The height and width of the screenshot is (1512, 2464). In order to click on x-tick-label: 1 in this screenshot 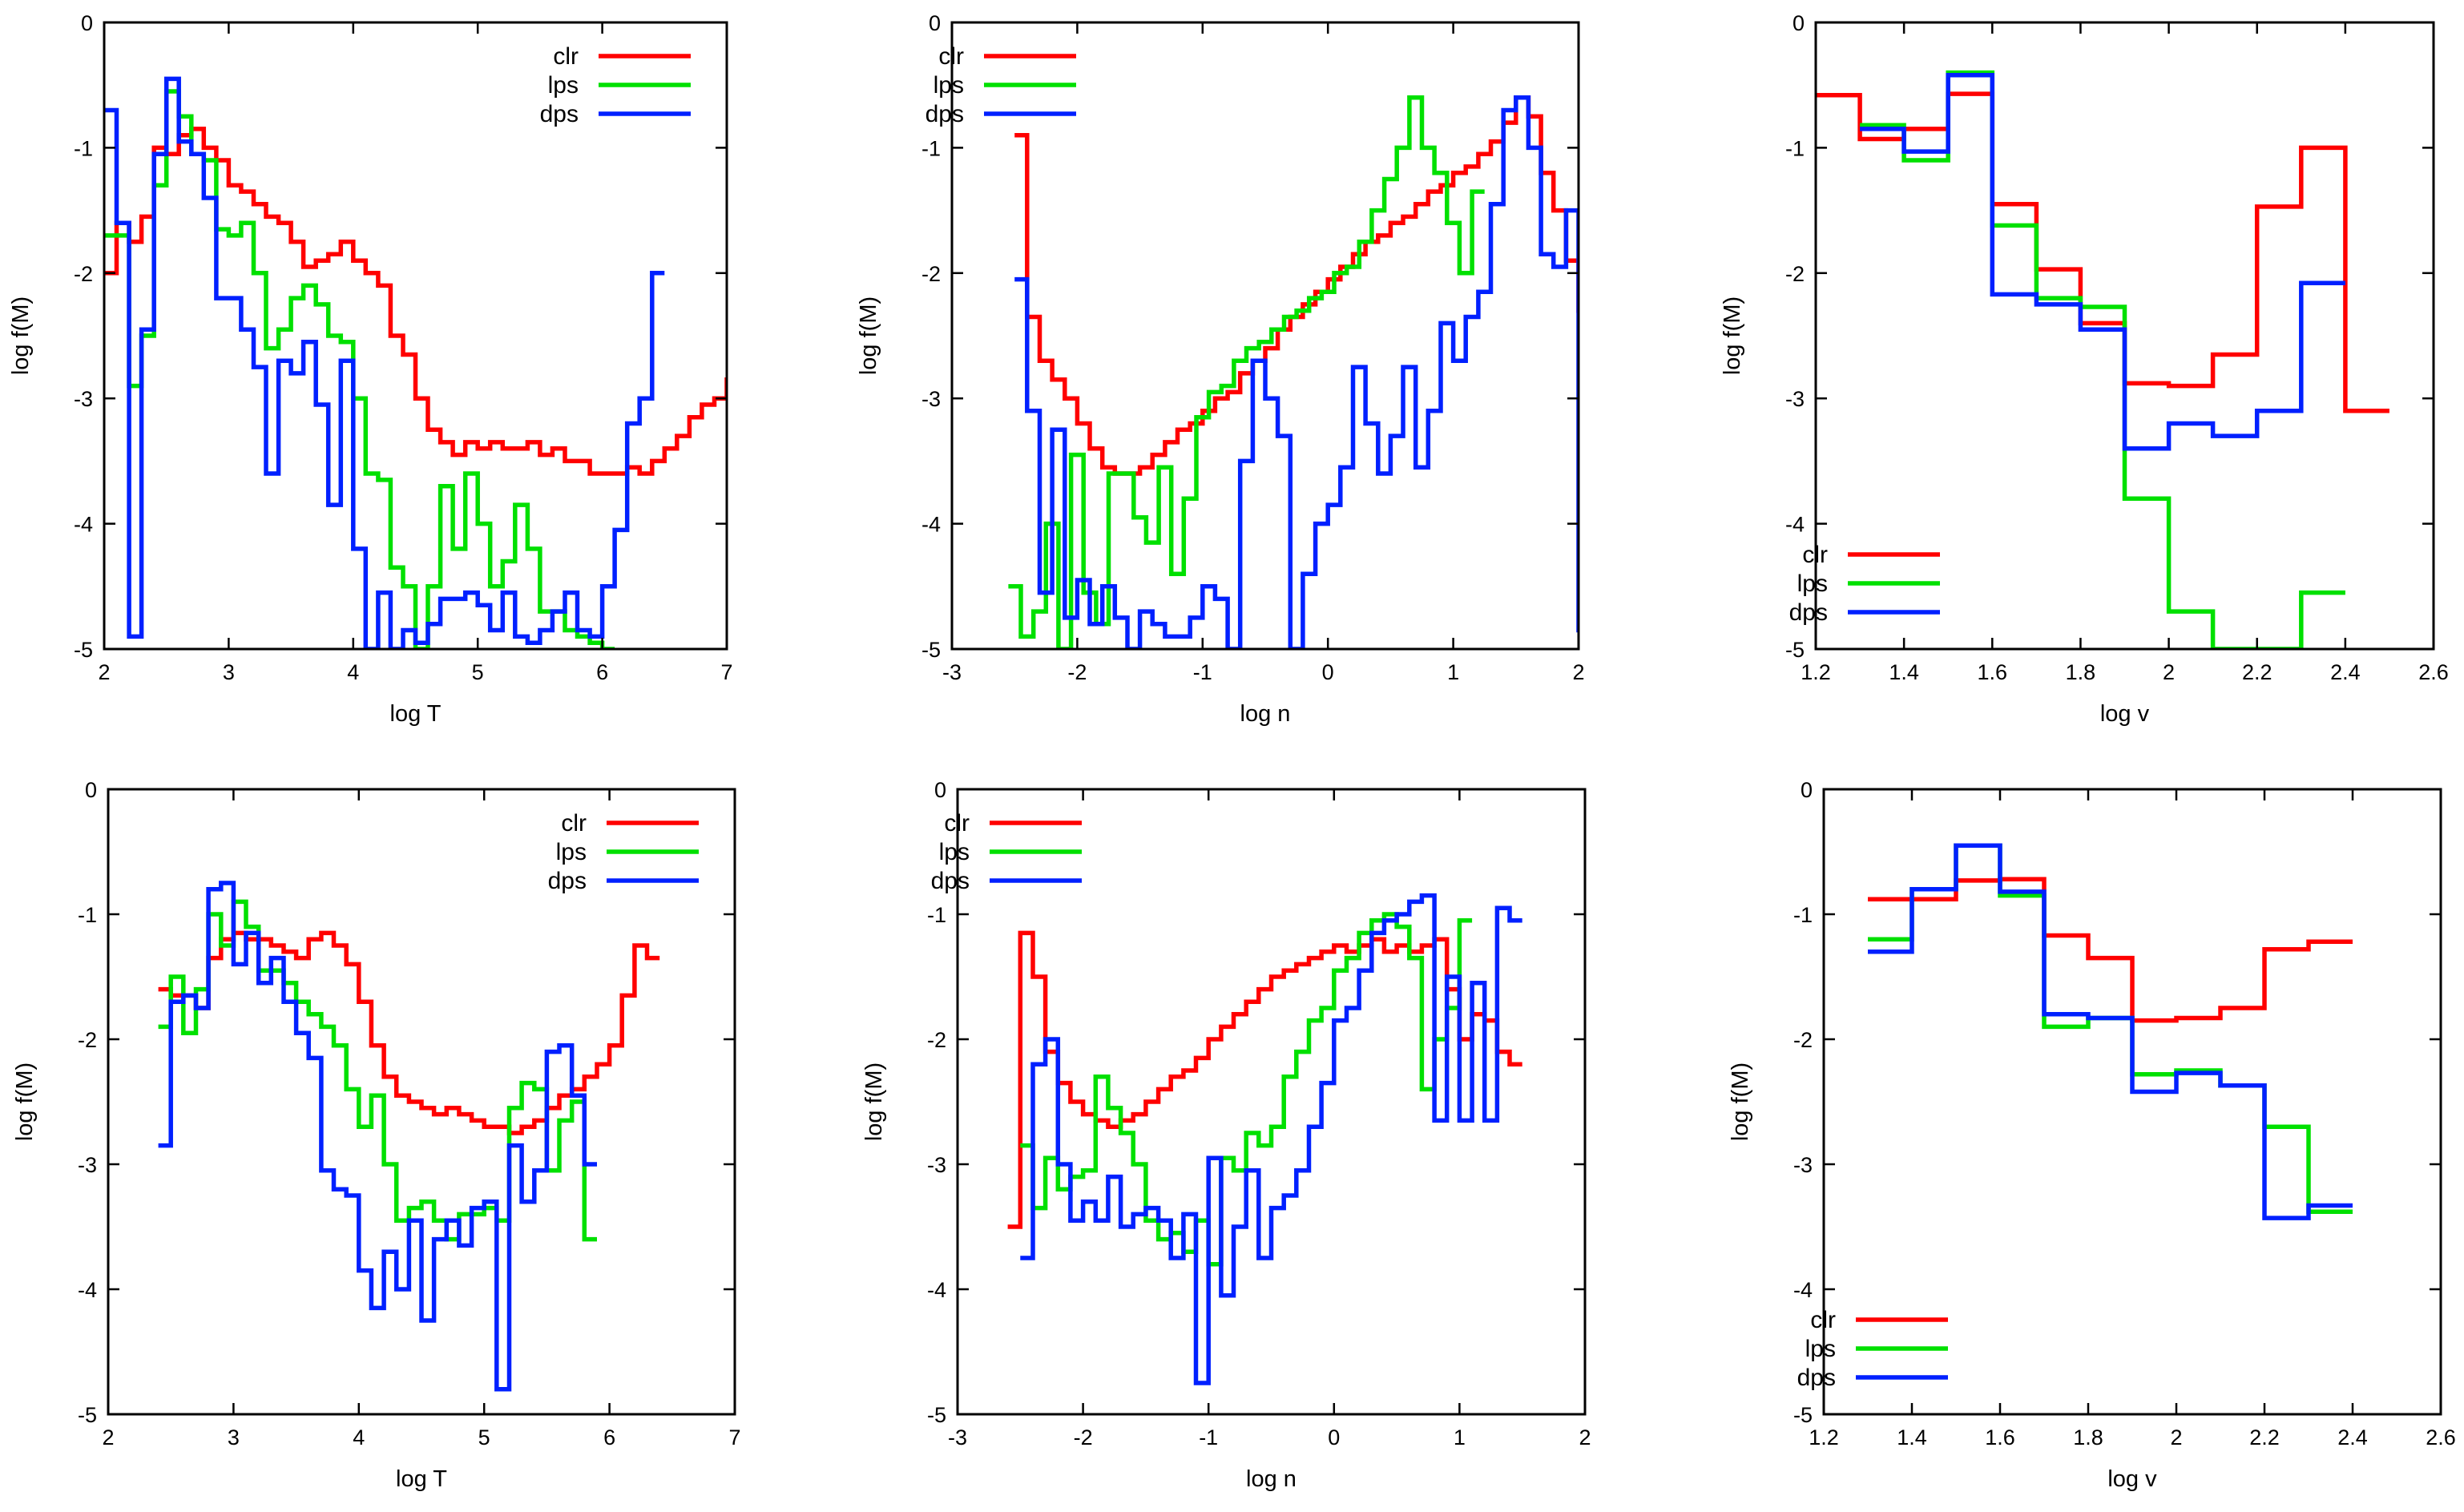, I will do `click(1460, 1438)`.